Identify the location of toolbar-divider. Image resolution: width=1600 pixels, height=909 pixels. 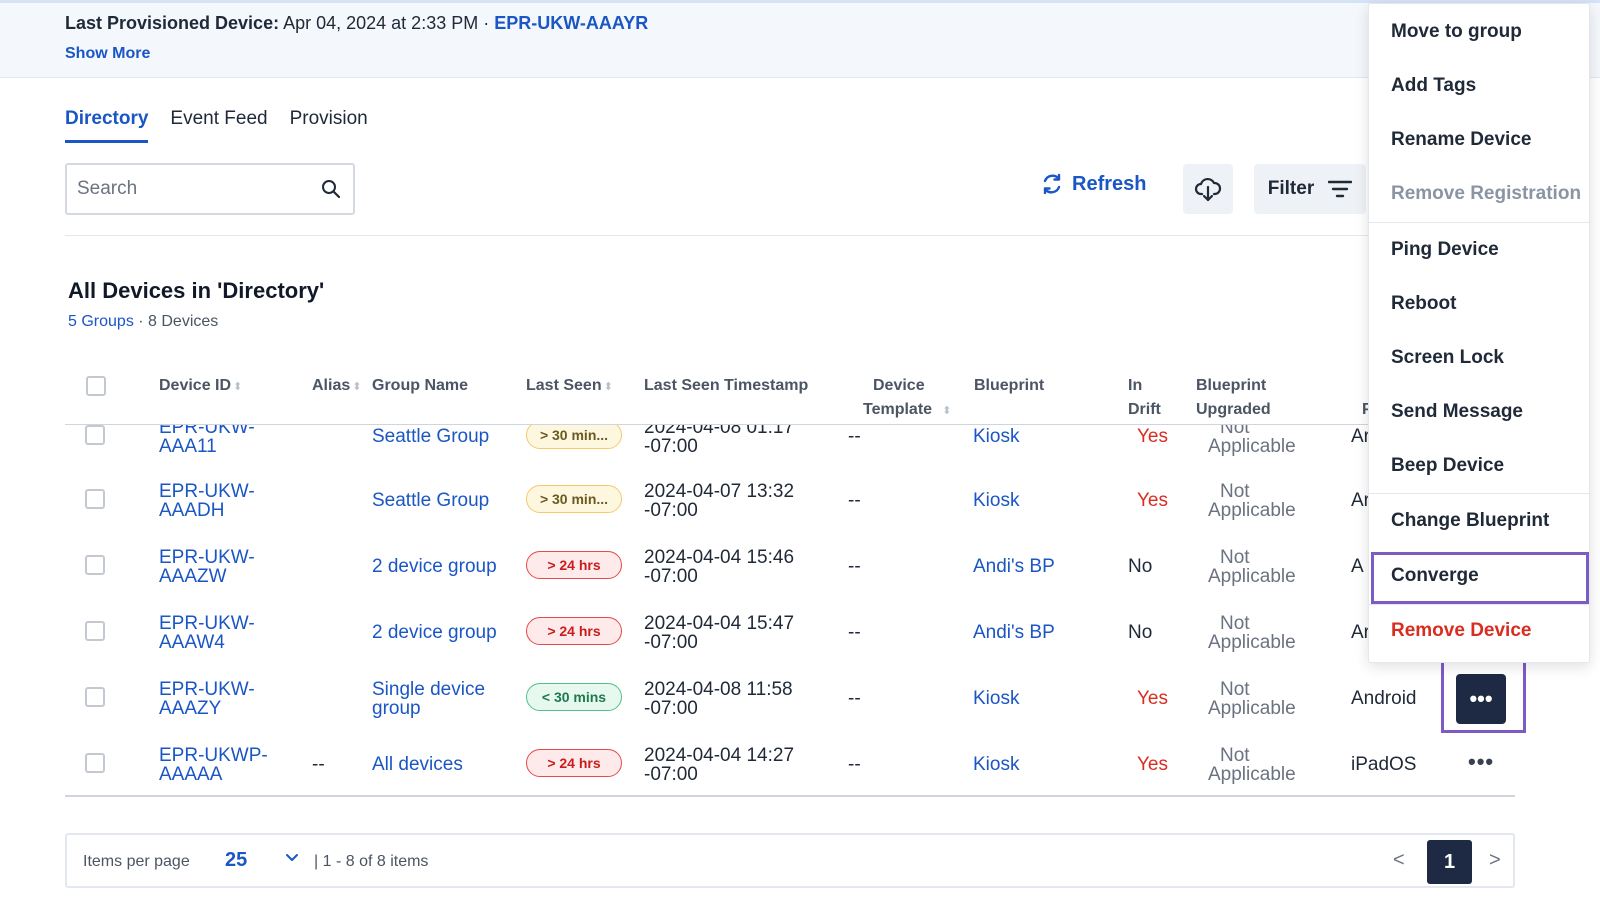
(790, 235).